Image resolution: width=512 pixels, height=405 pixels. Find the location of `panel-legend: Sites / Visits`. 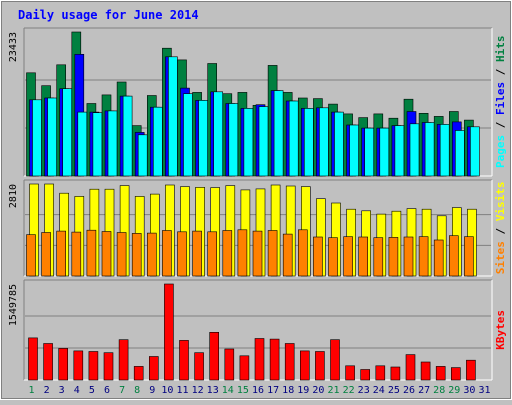

panel-legend: Sites / Visits is located at coordinates (500, 227).